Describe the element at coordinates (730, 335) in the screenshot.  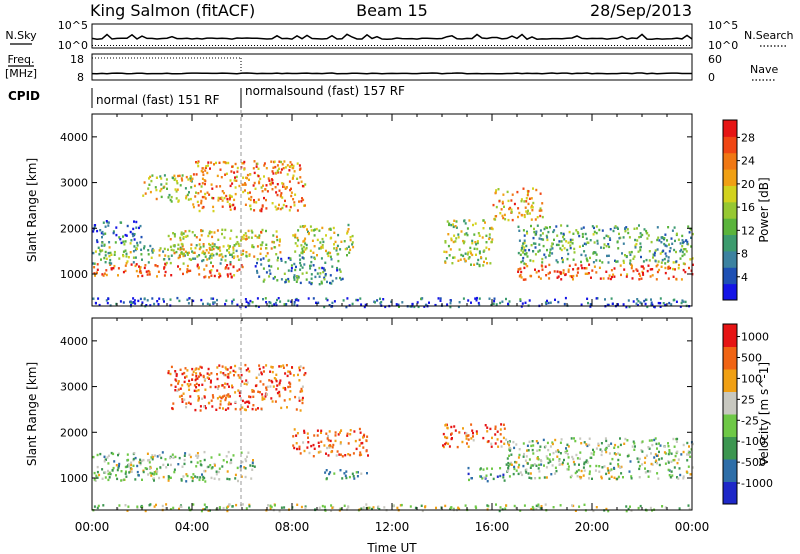
I see `vel-colorbar-segment` at that location.